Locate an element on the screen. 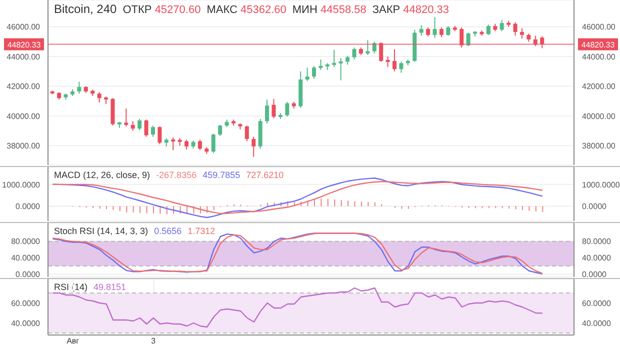 Image resolution: width=620 pixels, height=349 pixels. y2-tick-label: 80.0000 is located at coordinates (597, 241).